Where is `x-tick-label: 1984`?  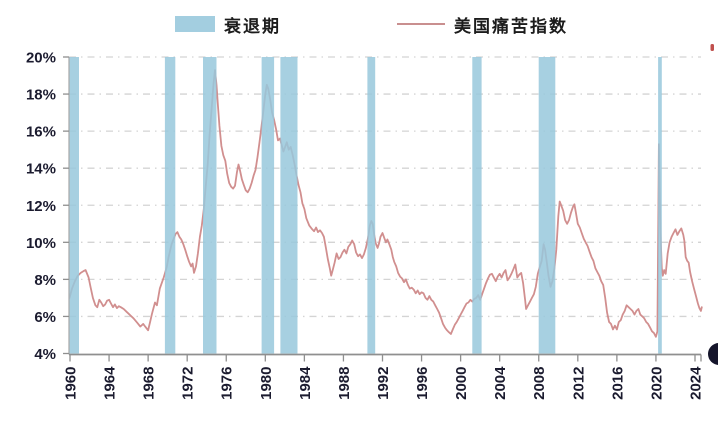 x-tick-label: 1984 is located at coordinates (305, 383).